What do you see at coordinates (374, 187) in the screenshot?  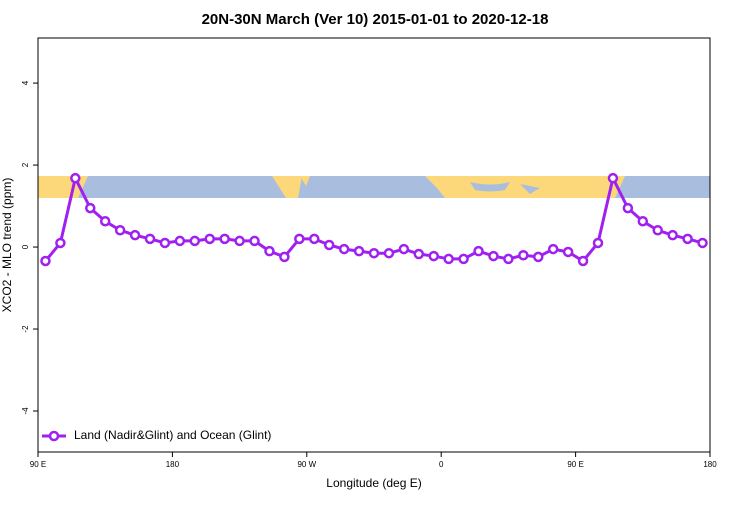 I see `map-band` at bounding box center [374, 187].